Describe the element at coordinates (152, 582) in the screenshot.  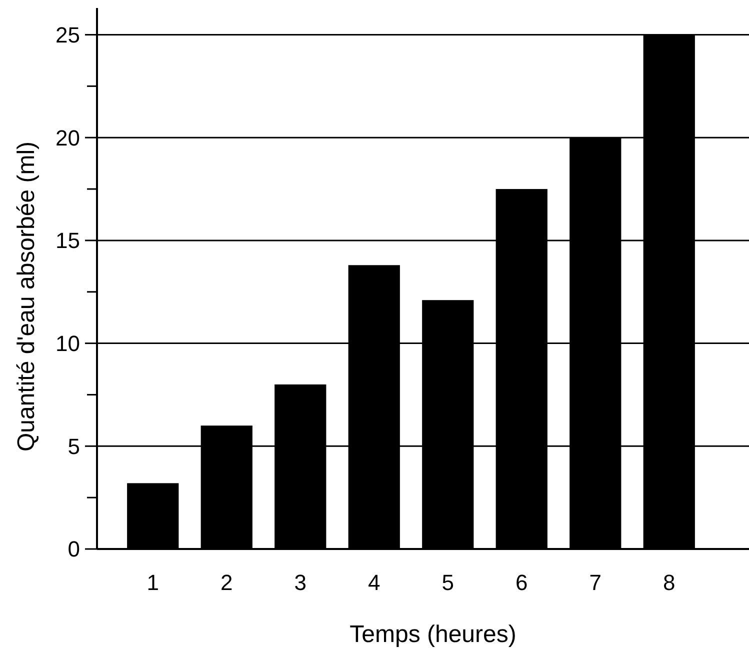
I see `x-tick-label: 1` at that location.